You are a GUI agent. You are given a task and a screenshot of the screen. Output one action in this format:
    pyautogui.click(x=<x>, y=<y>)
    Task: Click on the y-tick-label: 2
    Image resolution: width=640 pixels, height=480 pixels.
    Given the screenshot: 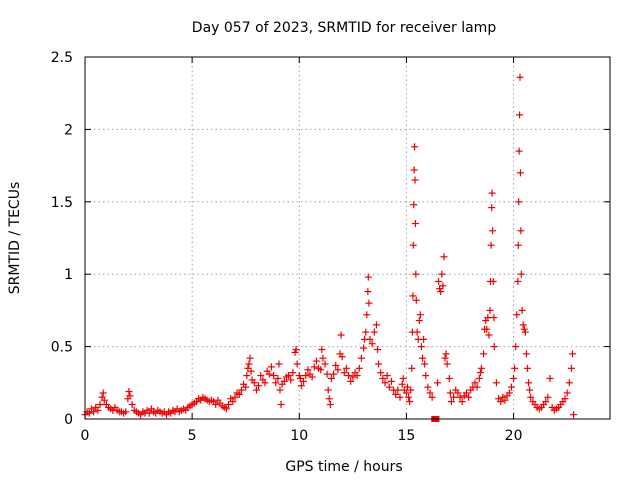 What is the action you would take?
    pyautogui.click(x=68, y=130)
    